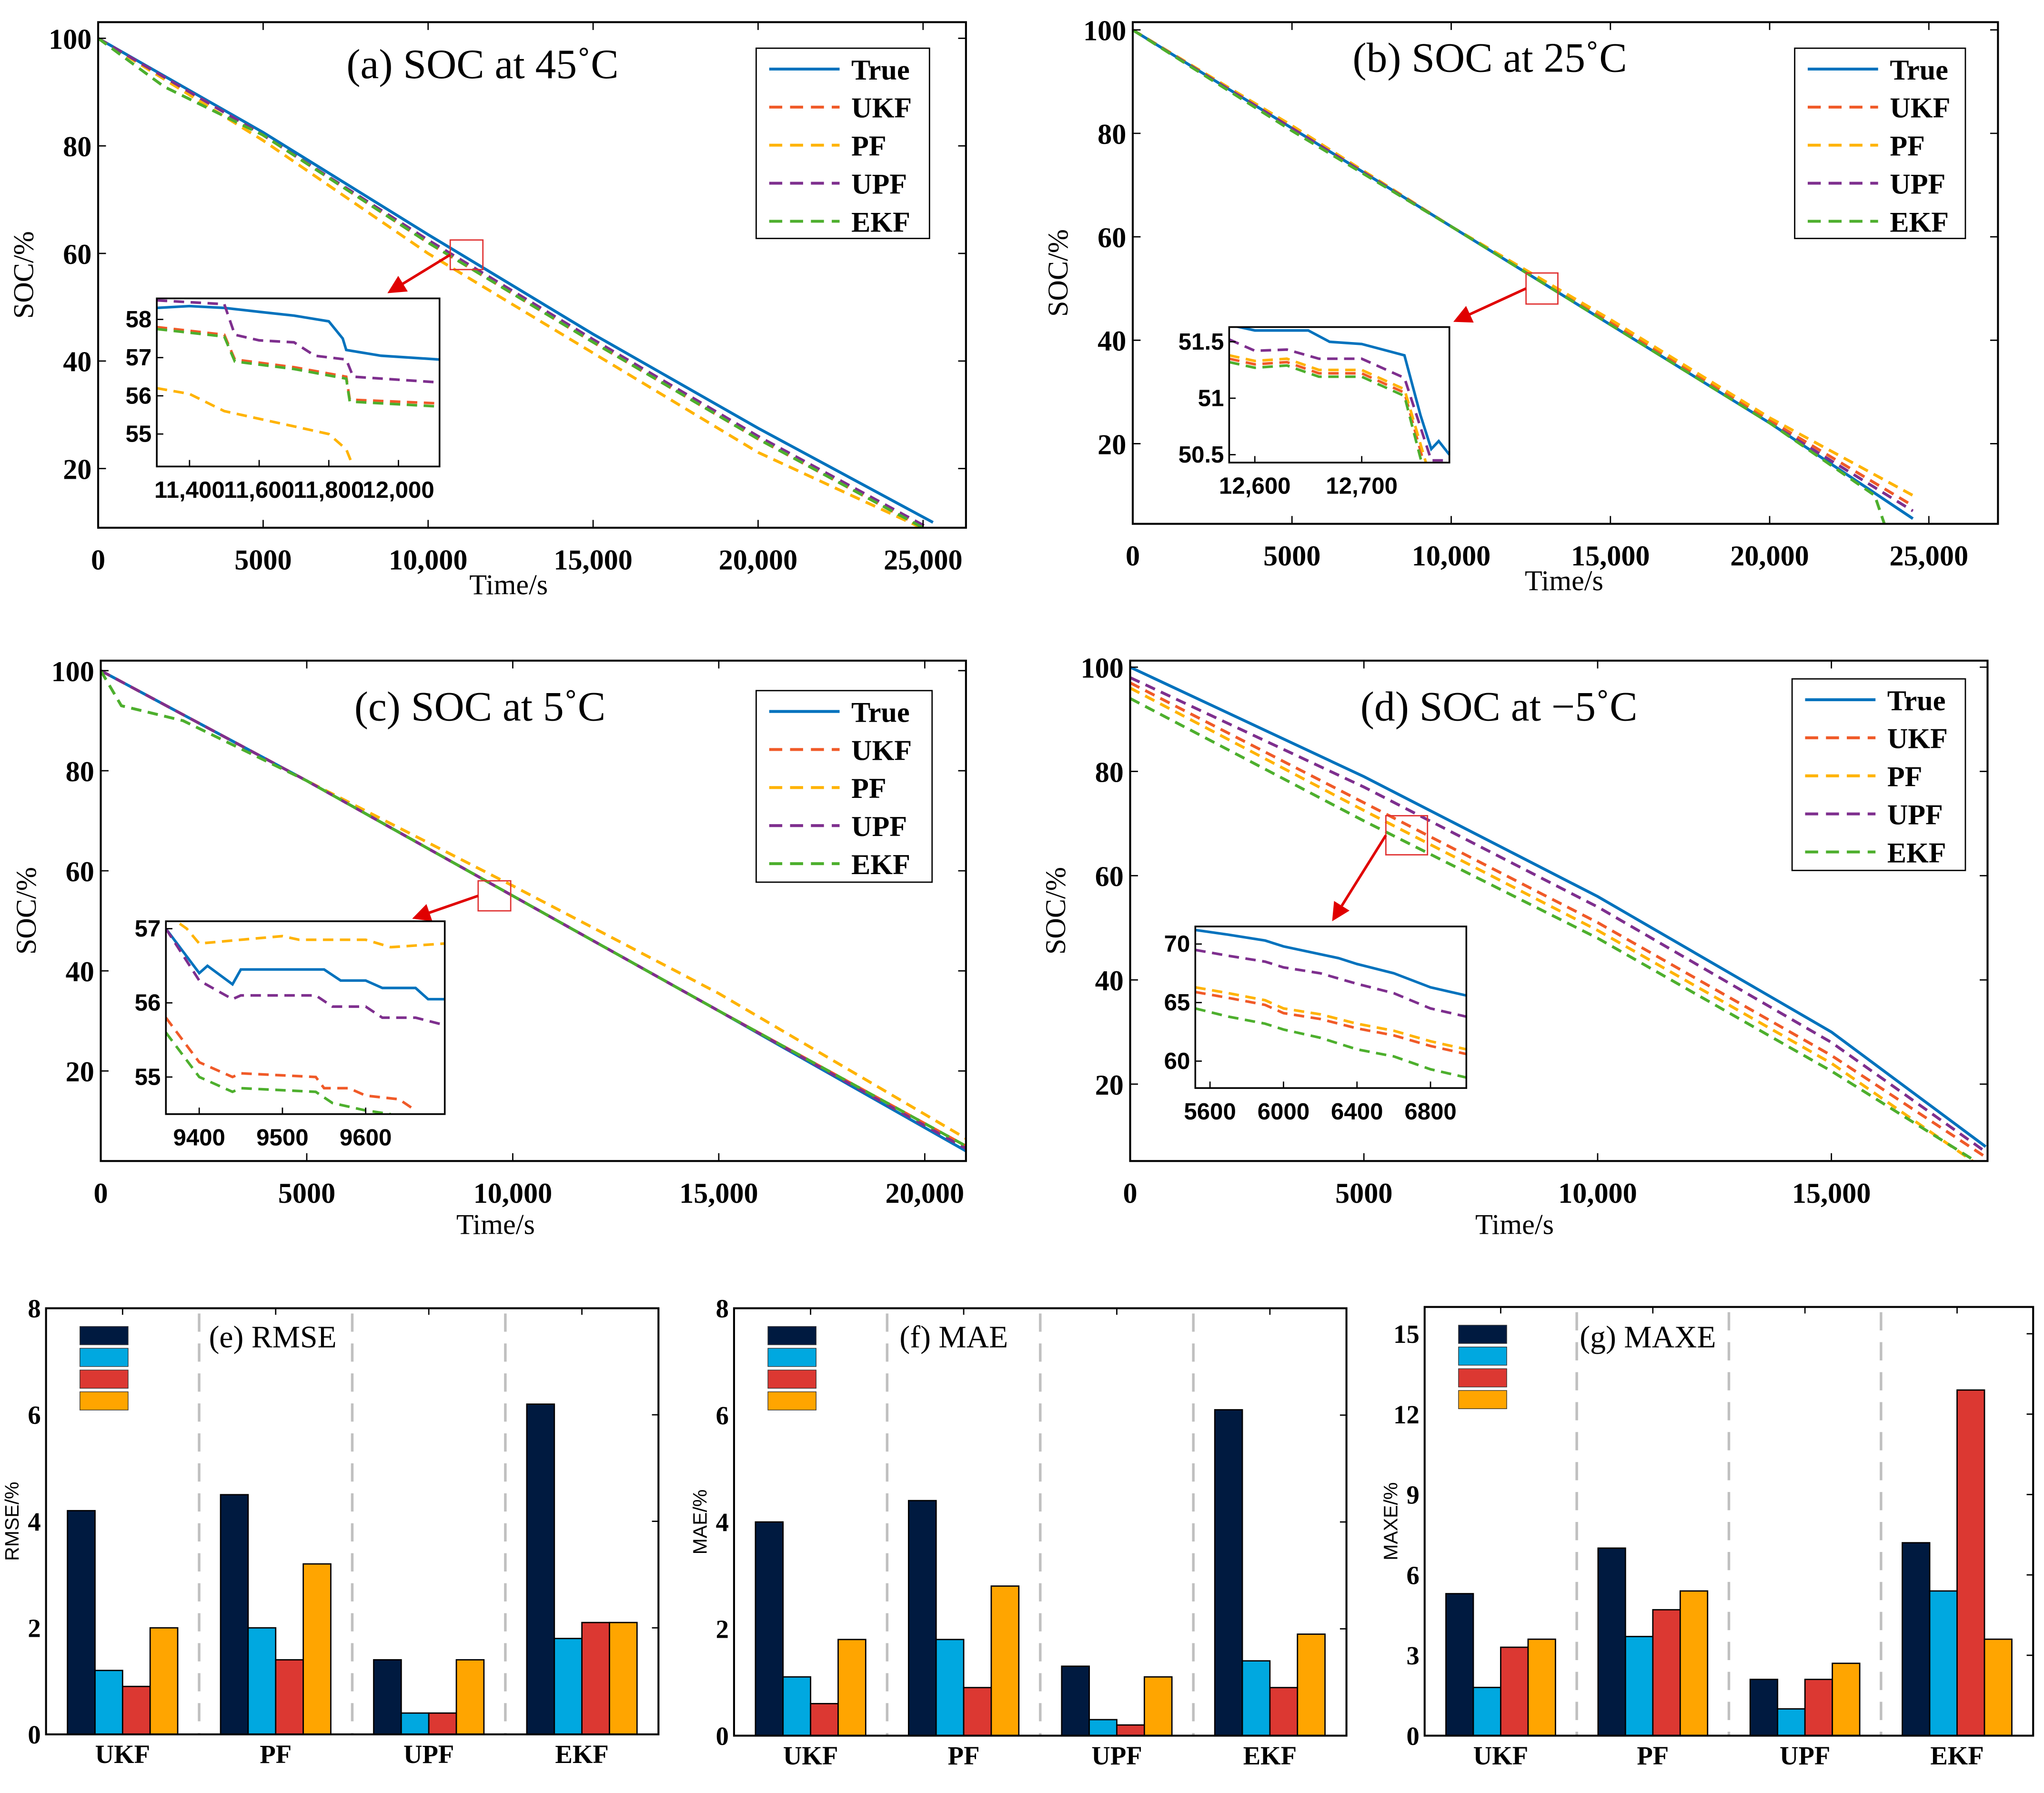 The width and height of the screenshot is (2044, 1793). What do you see at coordinates (1357, 1111) in the screenshot?
I see `inset-x-tick-label: 6400` at bounding box center [1357, 1111].